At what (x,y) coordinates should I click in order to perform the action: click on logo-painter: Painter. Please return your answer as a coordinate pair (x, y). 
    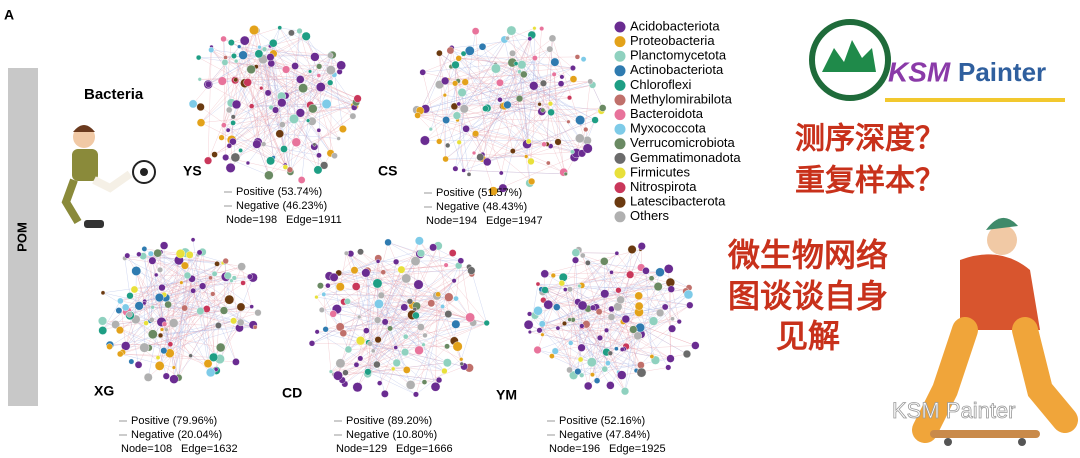
    Looking at the image, I should click on (1002, 72).